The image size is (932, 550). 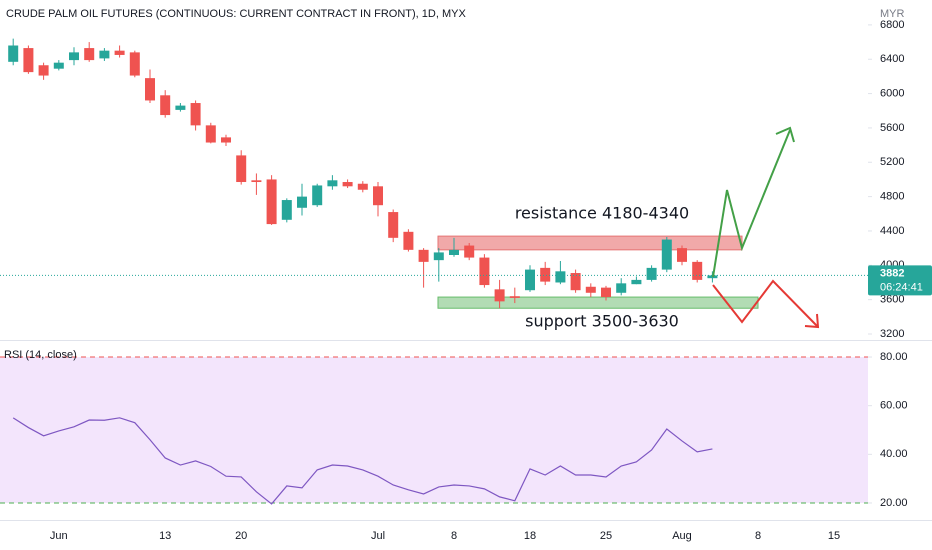 What do you see at coordinates (751, 203) in the screenshot?
I see `bullish-arrow` at bounding box center [751, 203].